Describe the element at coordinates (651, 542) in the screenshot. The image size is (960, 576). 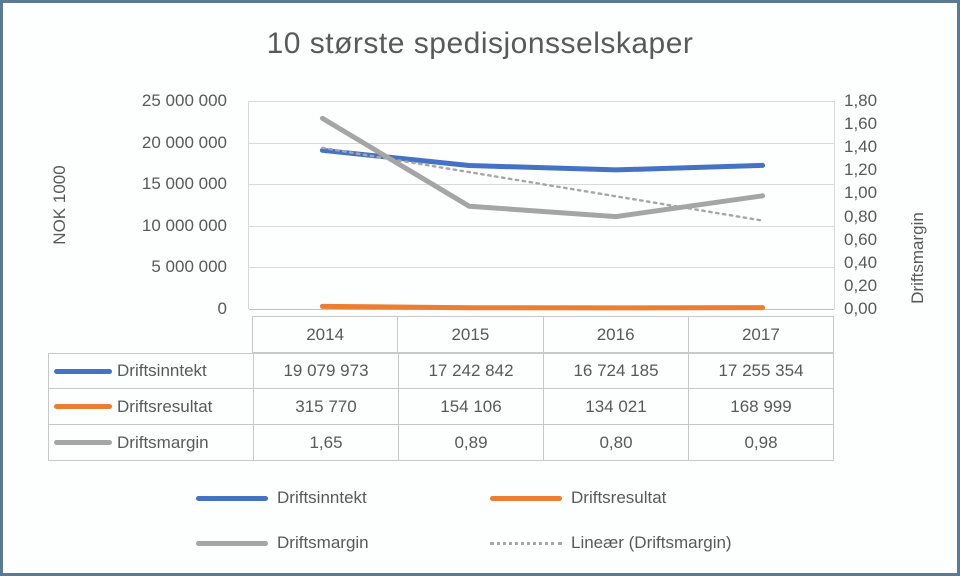
I see `legend-label: Lineær (Driftsmargin)` at that location.